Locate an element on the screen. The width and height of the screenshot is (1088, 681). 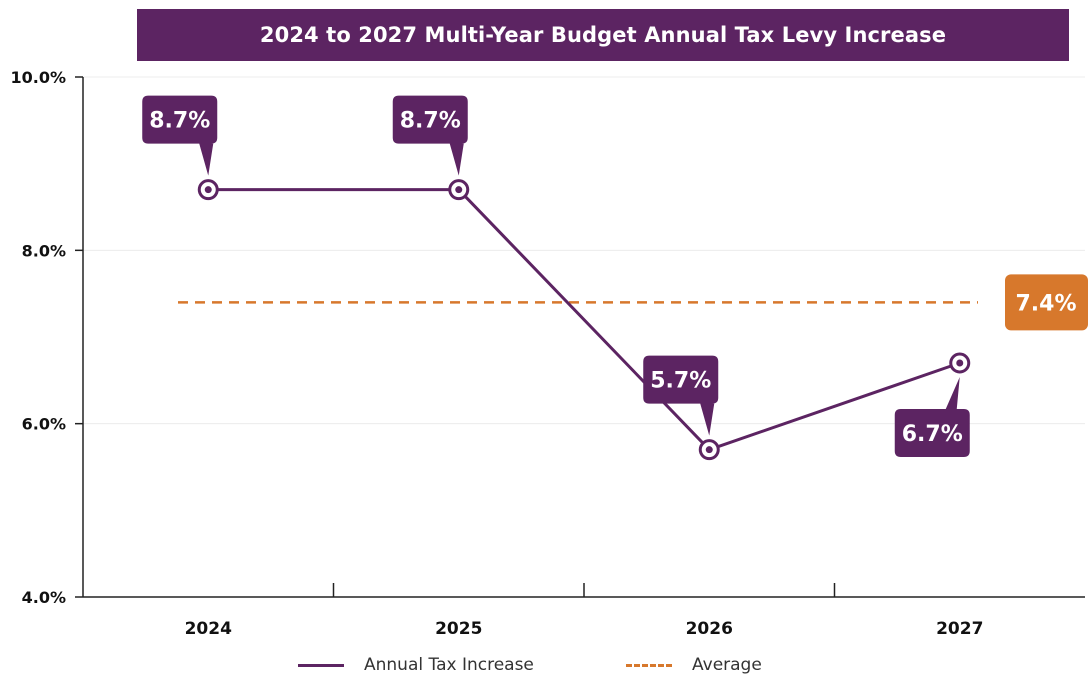
data-label: 6.7% is located at coordinates (932, 434).